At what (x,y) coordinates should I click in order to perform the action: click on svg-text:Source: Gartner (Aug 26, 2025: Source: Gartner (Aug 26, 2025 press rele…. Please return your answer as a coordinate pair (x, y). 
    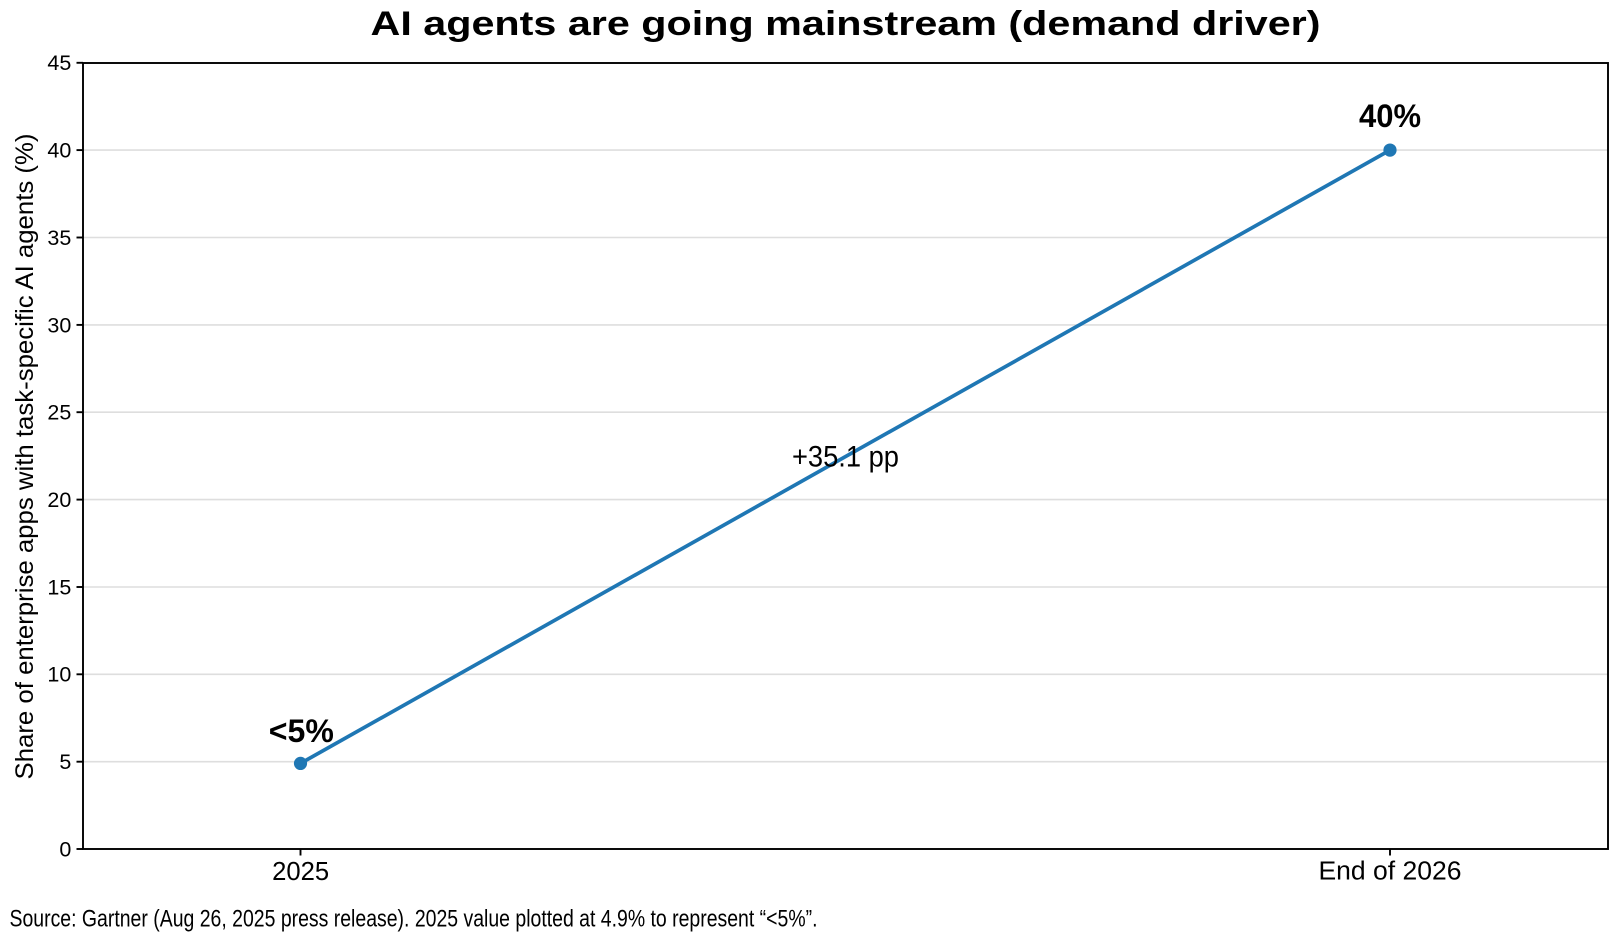
    Looking at the image, I should click on (414, 918).